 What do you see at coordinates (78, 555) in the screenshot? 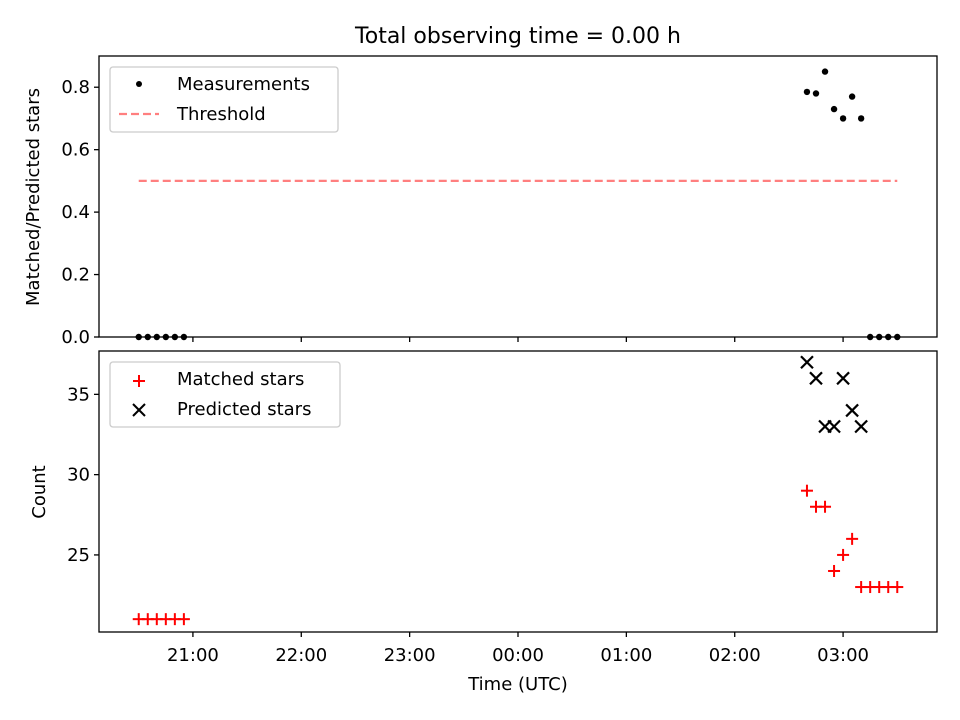
I see `count-y-tick-label: 25` at bounding box center [78, 555].